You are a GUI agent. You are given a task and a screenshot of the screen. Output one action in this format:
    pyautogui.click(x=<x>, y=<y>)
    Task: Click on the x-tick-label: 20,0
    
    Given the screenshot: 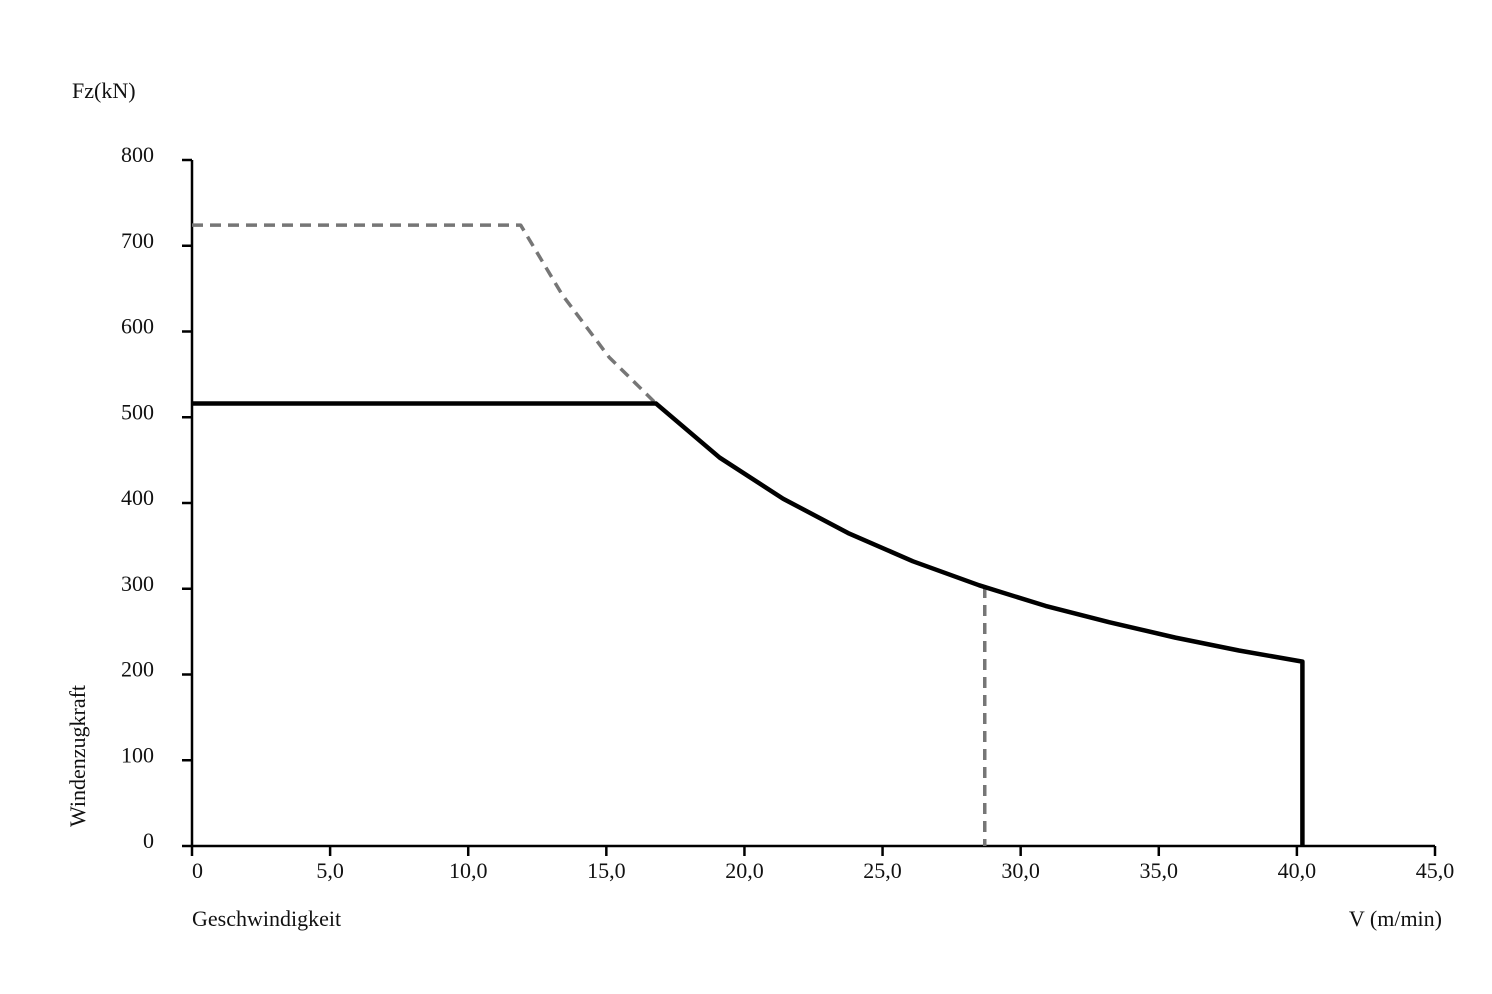 What is the action you would take?
    pyautogui.click(x=744, y=870)
    